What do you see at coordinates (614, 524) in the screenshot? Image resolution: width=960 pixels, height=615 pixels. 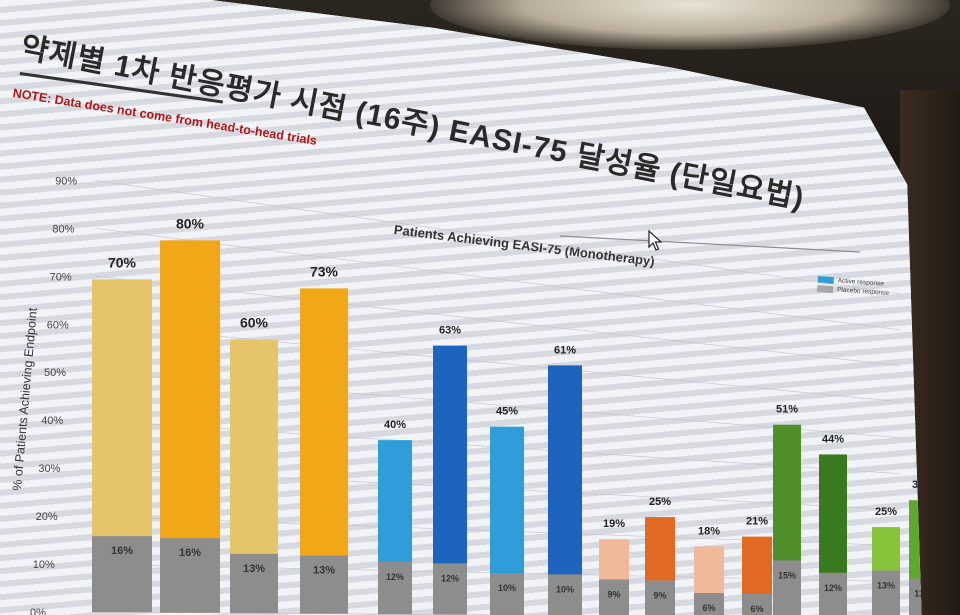 I see `active-data-label: 19%` at bounding box center [614, 524].